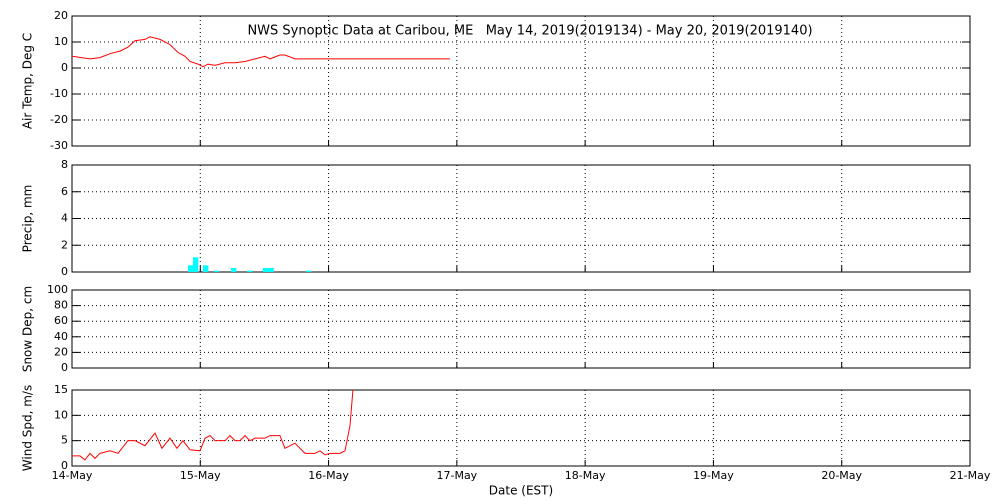  Describe the element at coordinates (585, 475) in the screenshot. I see `x-tick-label: 18-May` at that location.